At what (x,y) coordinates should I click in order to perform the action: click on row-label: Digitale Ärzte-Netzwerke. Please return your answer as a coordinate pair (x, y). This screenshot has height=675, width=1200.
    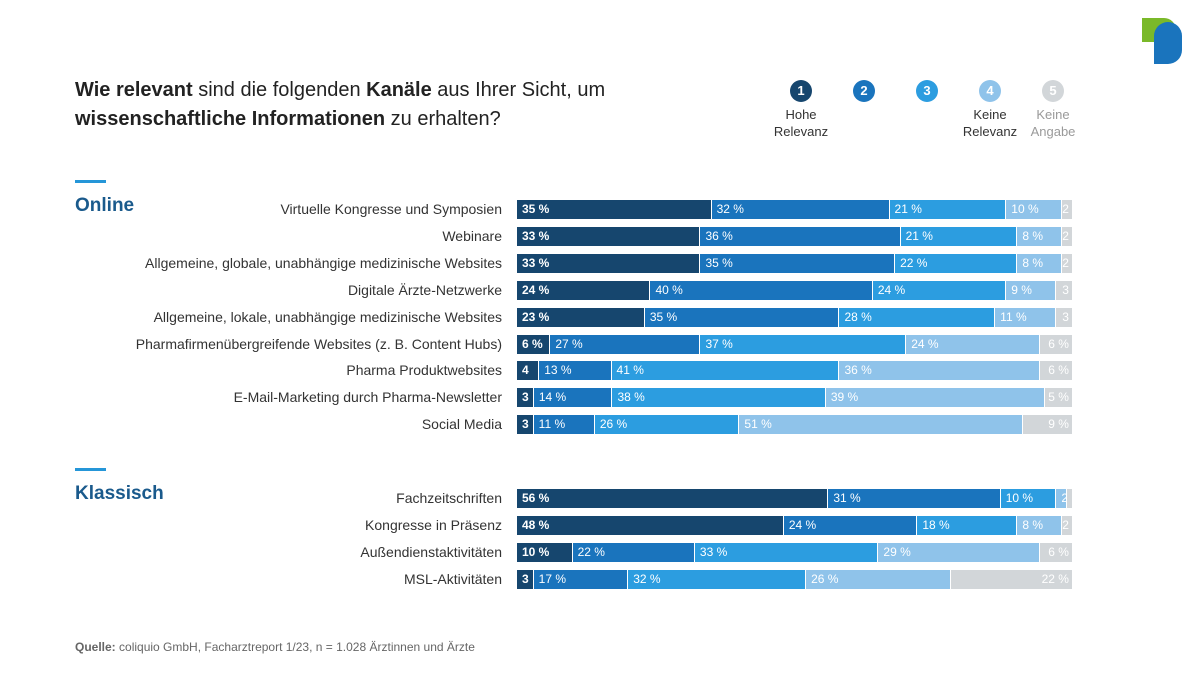
    Looking at the image, I should click on (424, 289).